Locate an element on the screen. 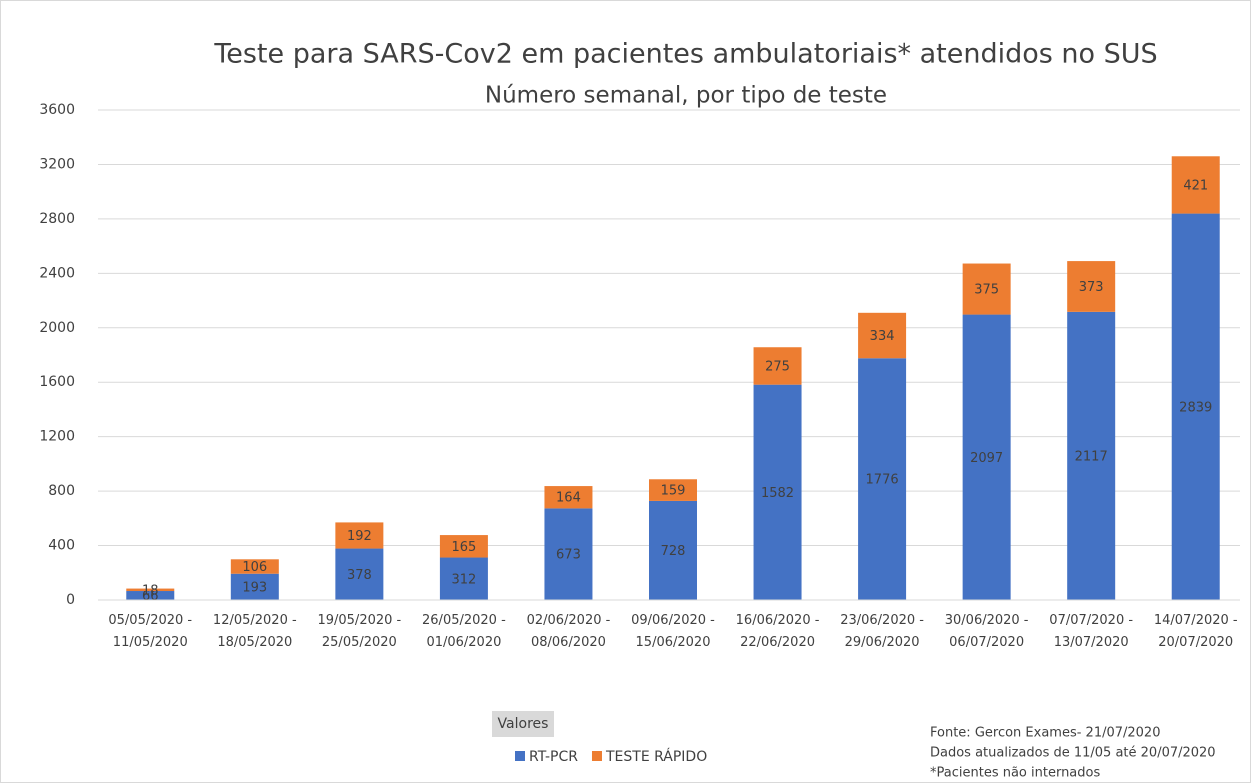  chart-subtitle: Número semanal, por tipo de teste is located at coordinates (686, 96).